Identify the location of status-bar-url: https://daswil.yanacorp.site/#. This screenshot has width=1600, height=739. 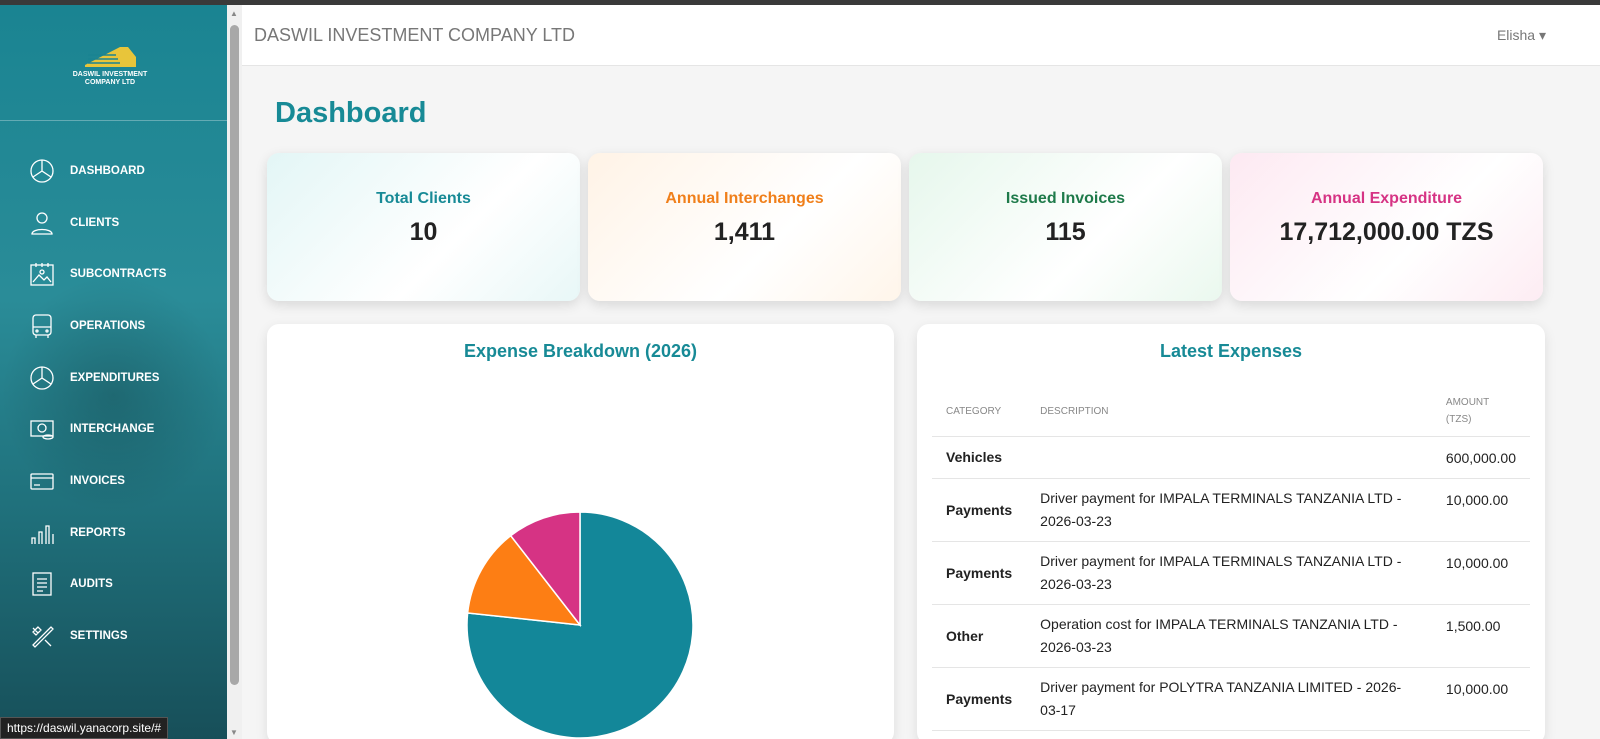
(84, 728).